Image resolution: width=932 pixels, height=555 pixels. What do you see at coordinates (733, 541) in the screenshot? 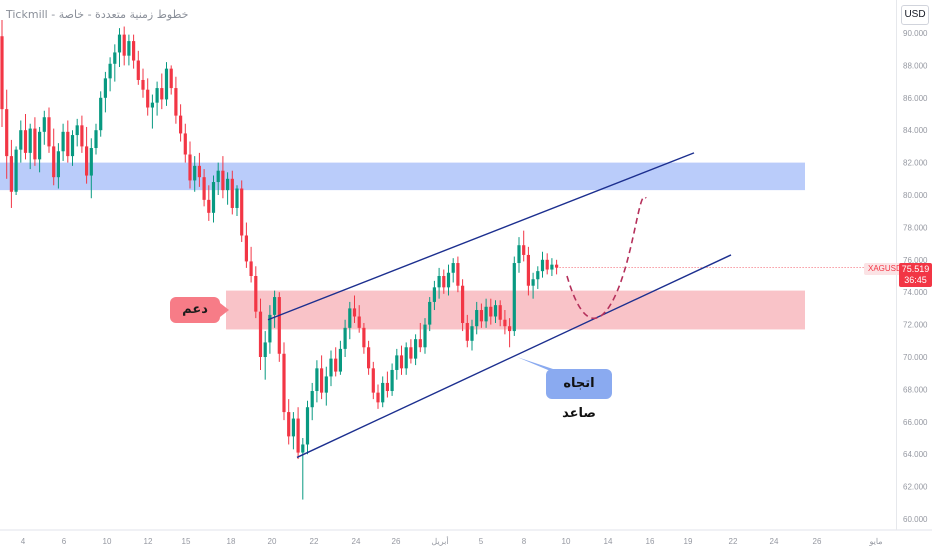
I see `time-tick-label: 22` at bounding box center [733, 541].